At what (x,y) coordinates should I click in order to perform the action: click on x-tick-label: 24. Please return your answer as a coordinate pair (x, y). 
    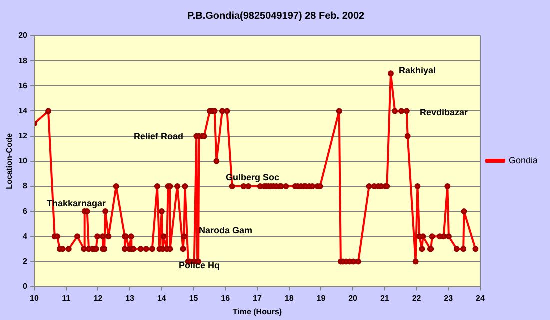
    Looking at the image, I should click on (481, 298).